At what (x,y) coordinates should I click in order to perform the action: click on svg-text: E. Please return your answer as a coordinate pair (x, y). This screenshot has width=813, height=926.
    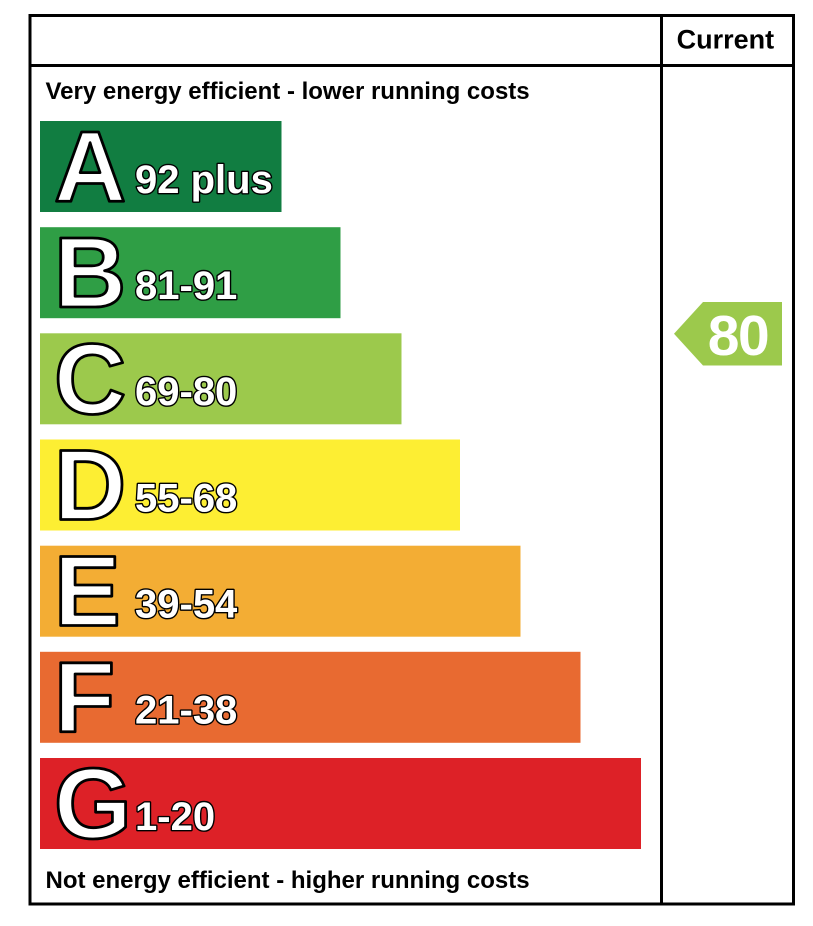
    Looking at the image, I should click on (87, 592).